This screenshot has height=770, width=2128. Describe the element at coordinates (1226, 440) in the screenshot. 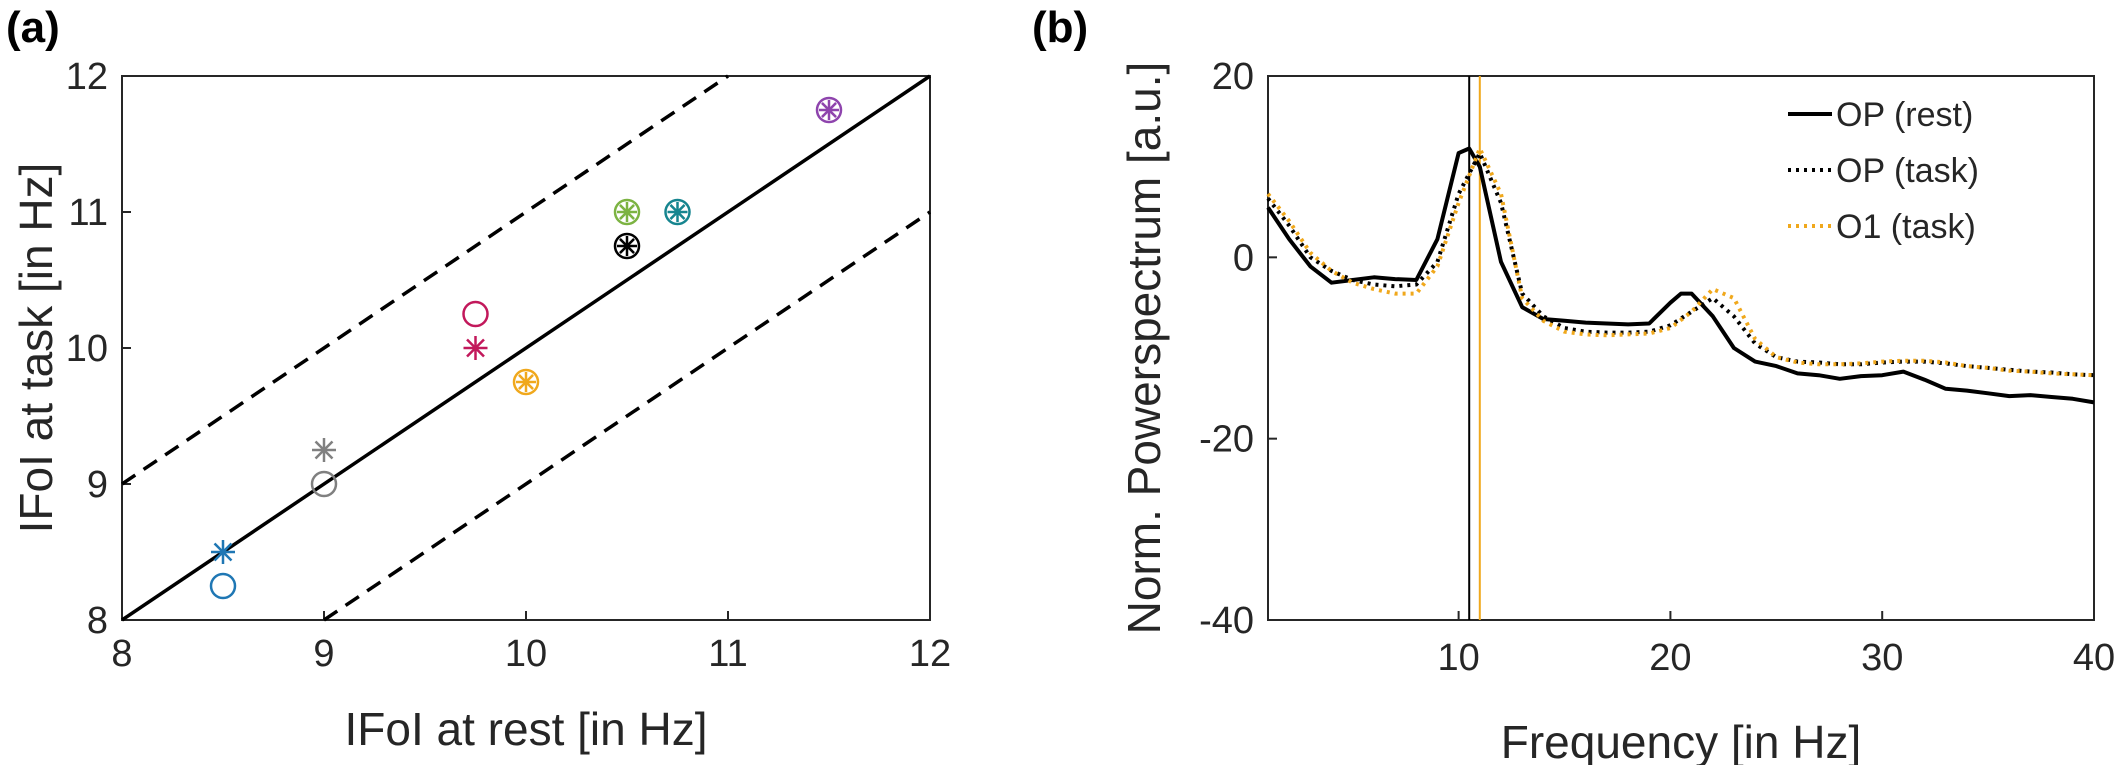

I see `y-tick-label-b: -20` at that location.